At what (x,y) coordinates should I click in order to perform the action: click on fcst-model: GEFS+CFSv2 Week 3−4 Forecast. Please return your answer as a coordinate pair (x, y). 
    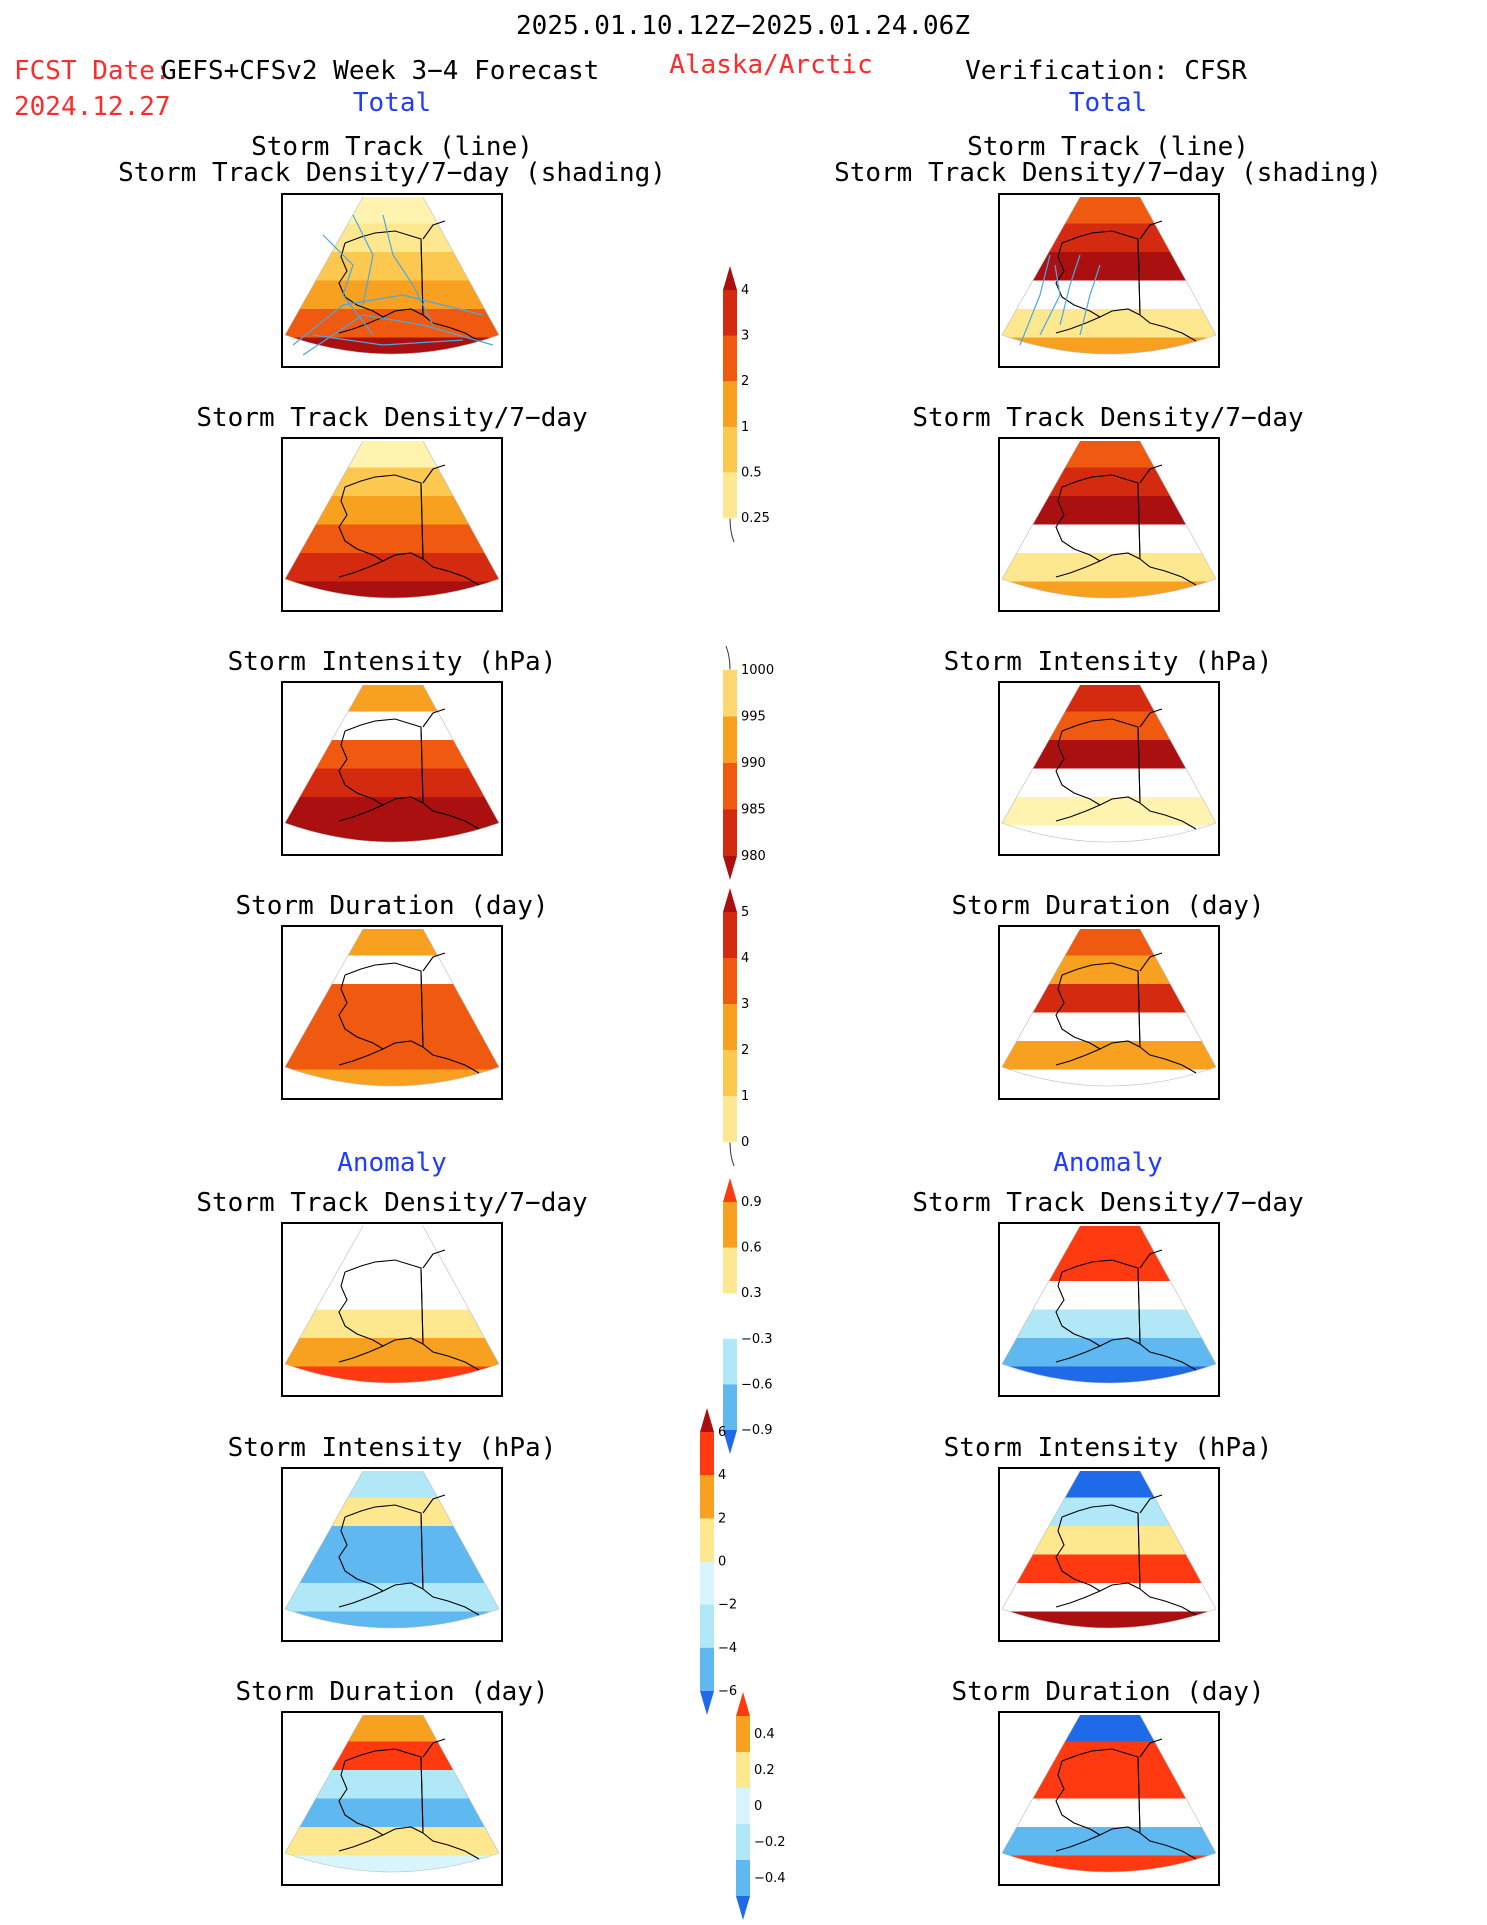
    Looking at the image, I should click on (380, 71).